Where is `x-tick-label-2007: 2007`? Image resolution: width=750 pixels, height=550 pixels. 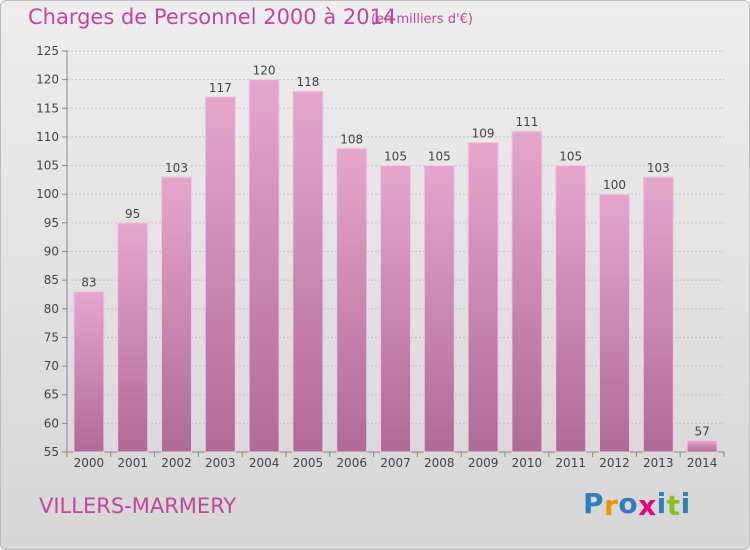 x-tick-label-2007: 2007 is located at coordinates (395, 463).